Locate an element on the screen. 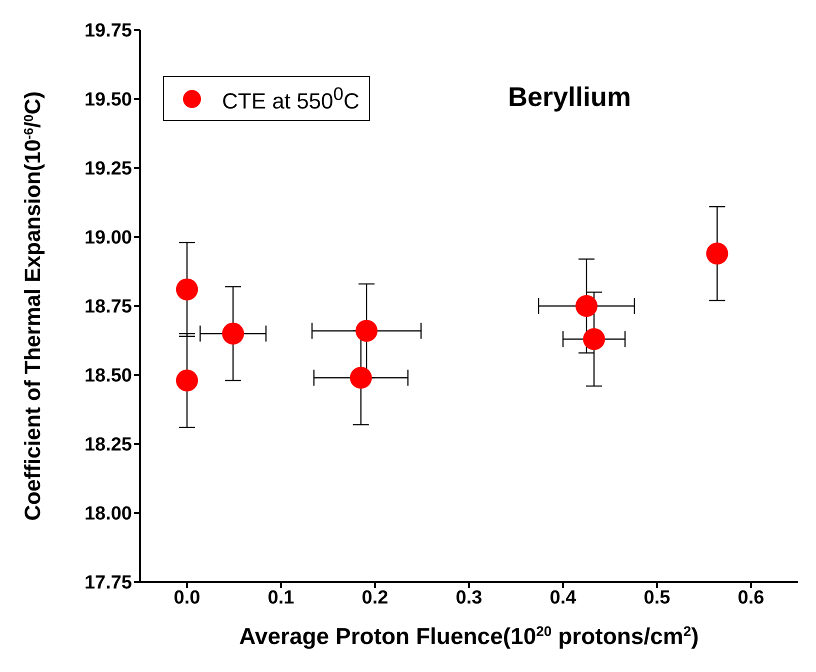 The image size is (816, 672). y-tick-label: 18.75 is located at coordinates (108, 307).